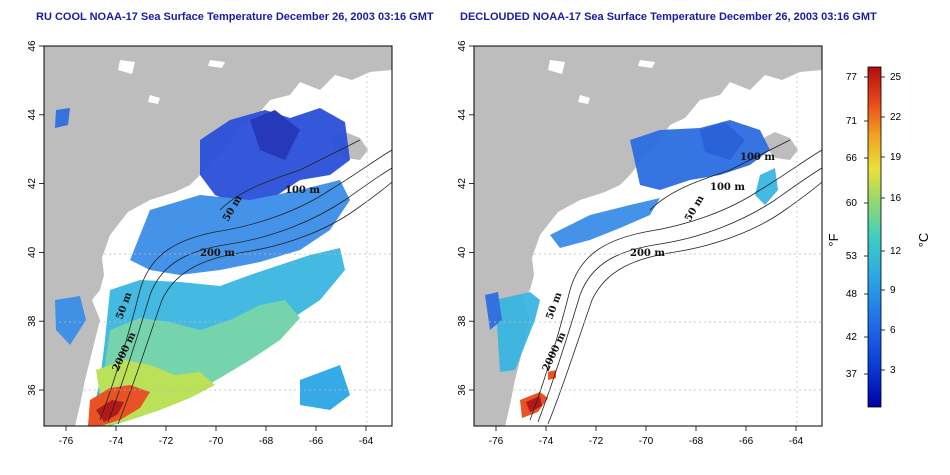 This screenshot has width=950, height=475. I want to click on right-y-tick-label: 38, so click(462, 321).